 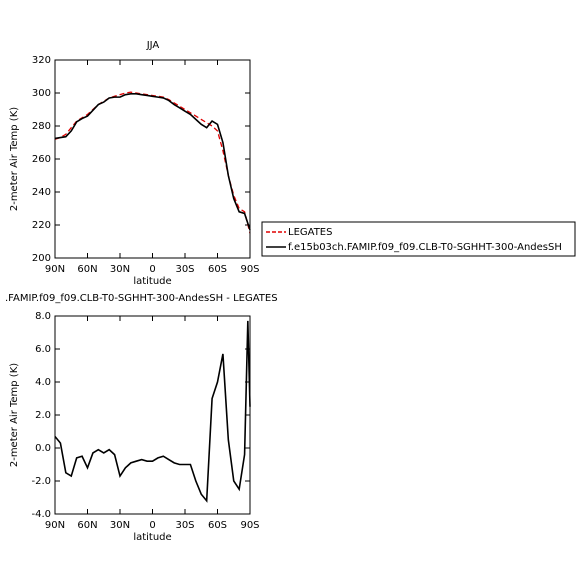 What do you see at coordinates (41, 225) in the screenshot?
I see `y-tick-label: 220` at bounding box center [41, 225].